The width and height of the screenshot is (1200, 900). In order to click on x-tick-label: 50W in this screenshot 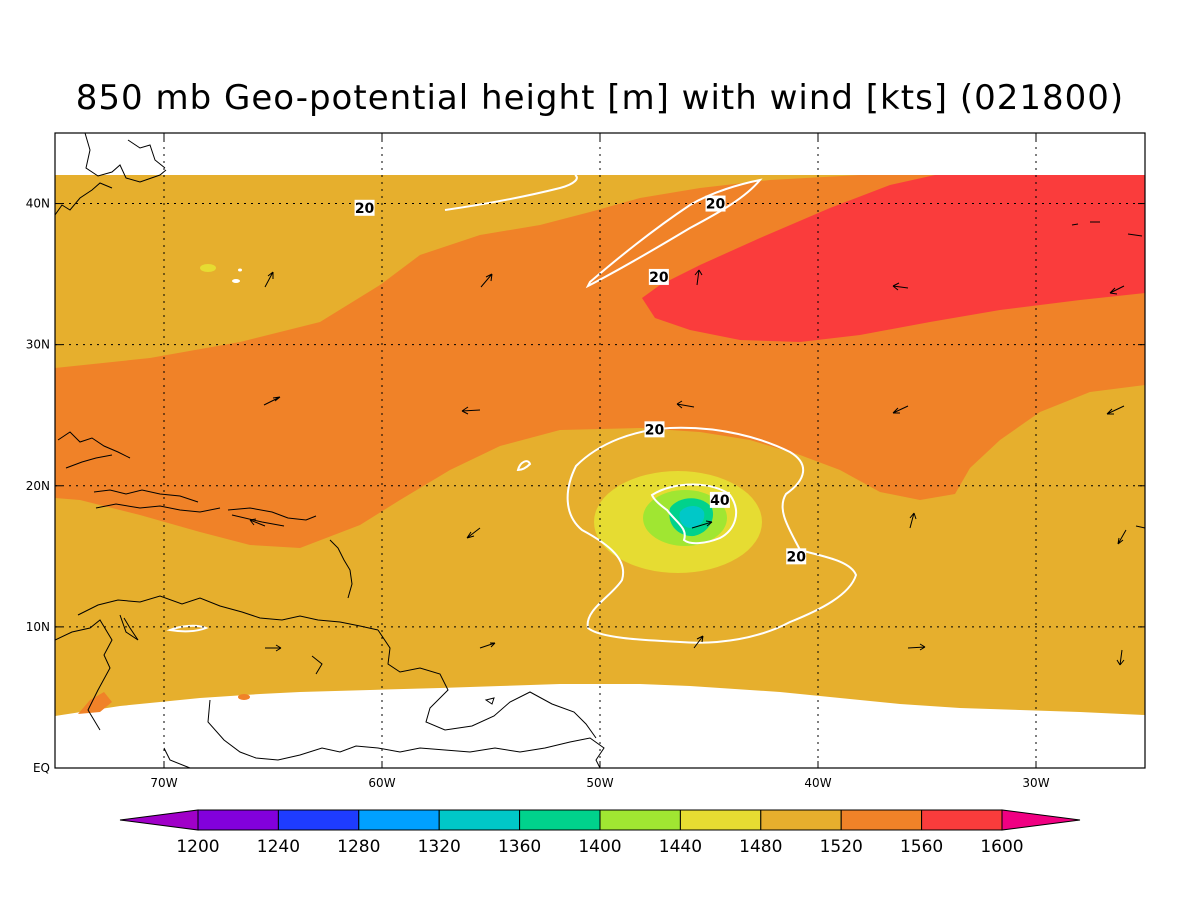, I will do `click(599, 783)`.